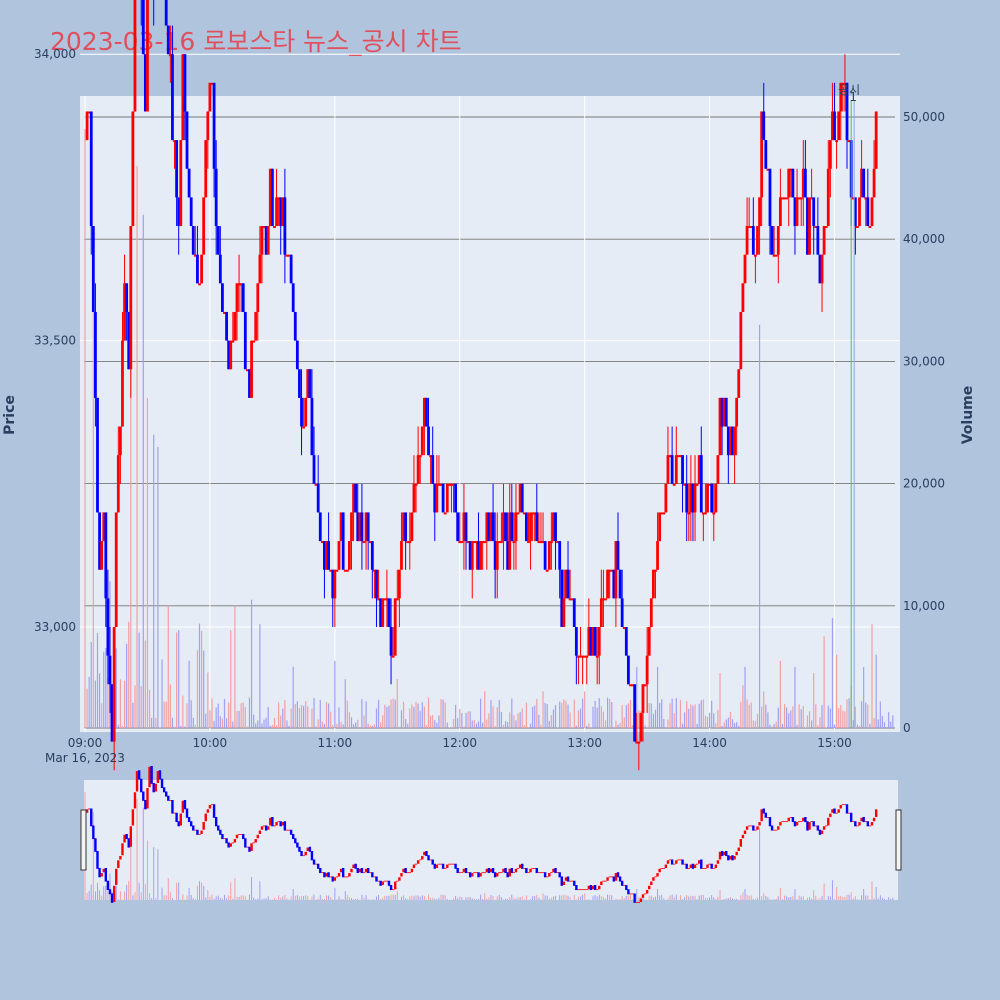 The height and width of the screenshot is (1000, 1000). I want to click on range-slider, so click(491, 840).